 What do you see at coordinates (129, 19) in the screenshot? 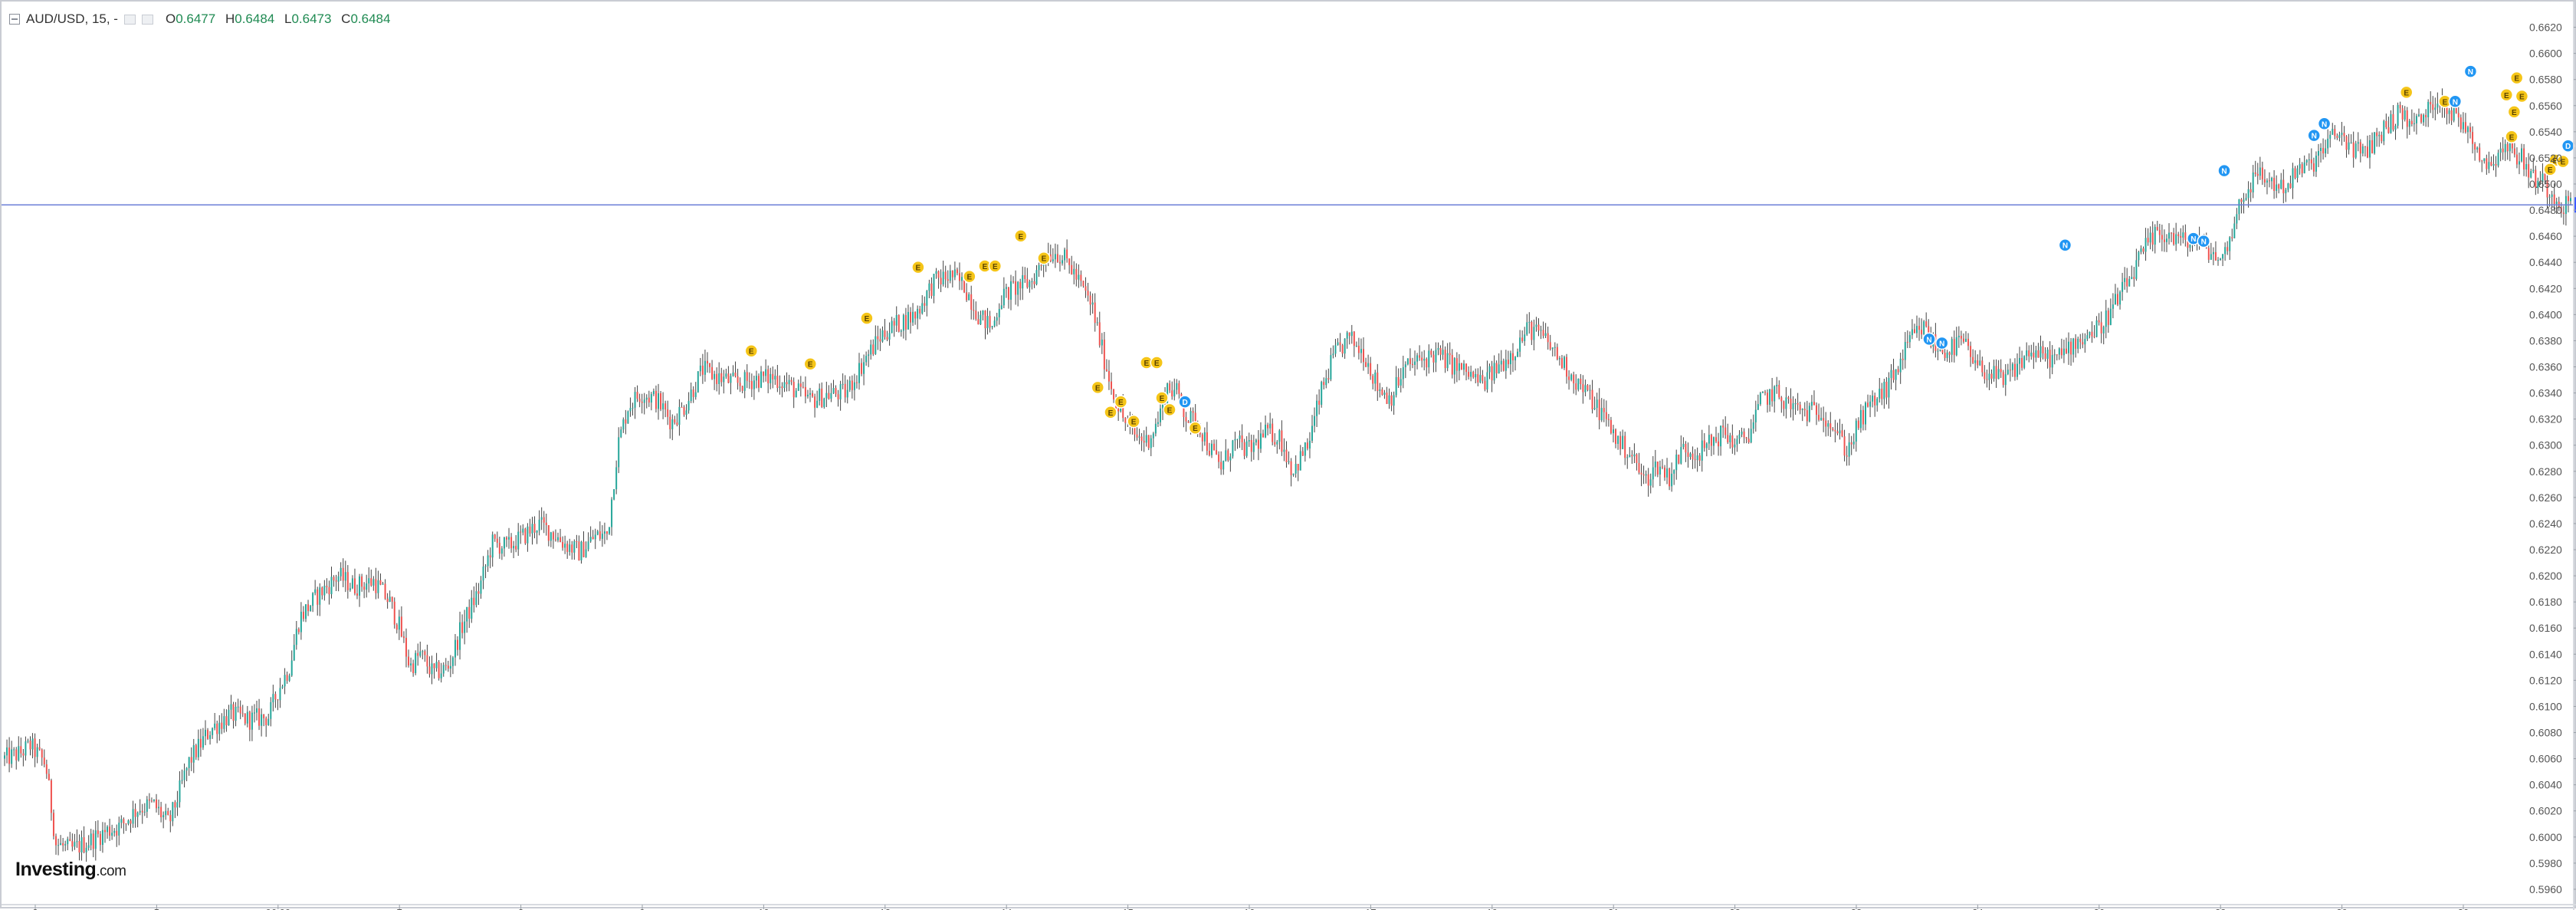
I see `visibility-toggle-icon` at bounding box center [129, 19].